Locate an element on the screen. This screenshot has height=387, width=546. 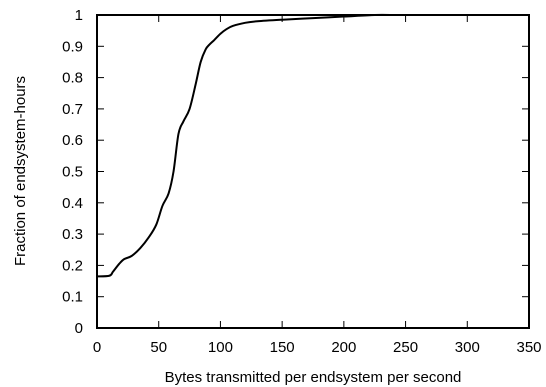
y-axis-title: Fraction of endsystem-hours is located at coordinates (20, 171).